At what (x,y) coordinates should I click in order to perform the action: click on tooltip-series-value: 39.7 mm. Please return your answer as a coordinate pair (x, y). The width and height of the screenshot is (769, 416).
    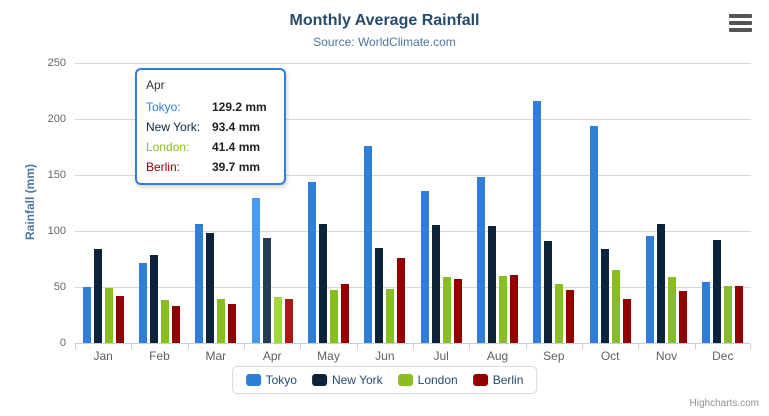
    Looking at the image, I should click on (236, 167).